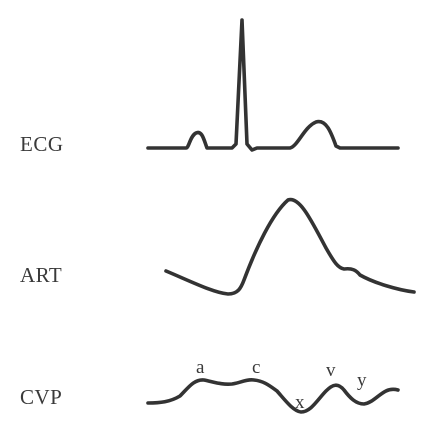 The image size is (430, 433). What do you see at coordinates (200, 367) in the screenshot?
I see `cvp-a-wave-label: a` at bounding box center [200, 367].